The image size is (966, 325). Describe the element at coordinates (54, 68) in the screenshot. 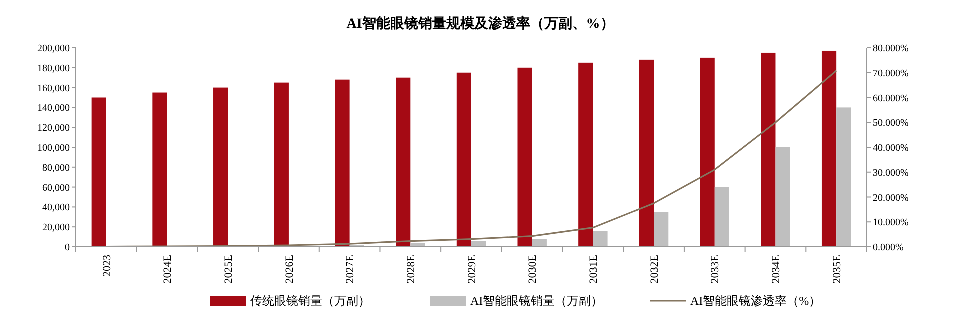

I see `y-tick-label: 180,000` at that location.